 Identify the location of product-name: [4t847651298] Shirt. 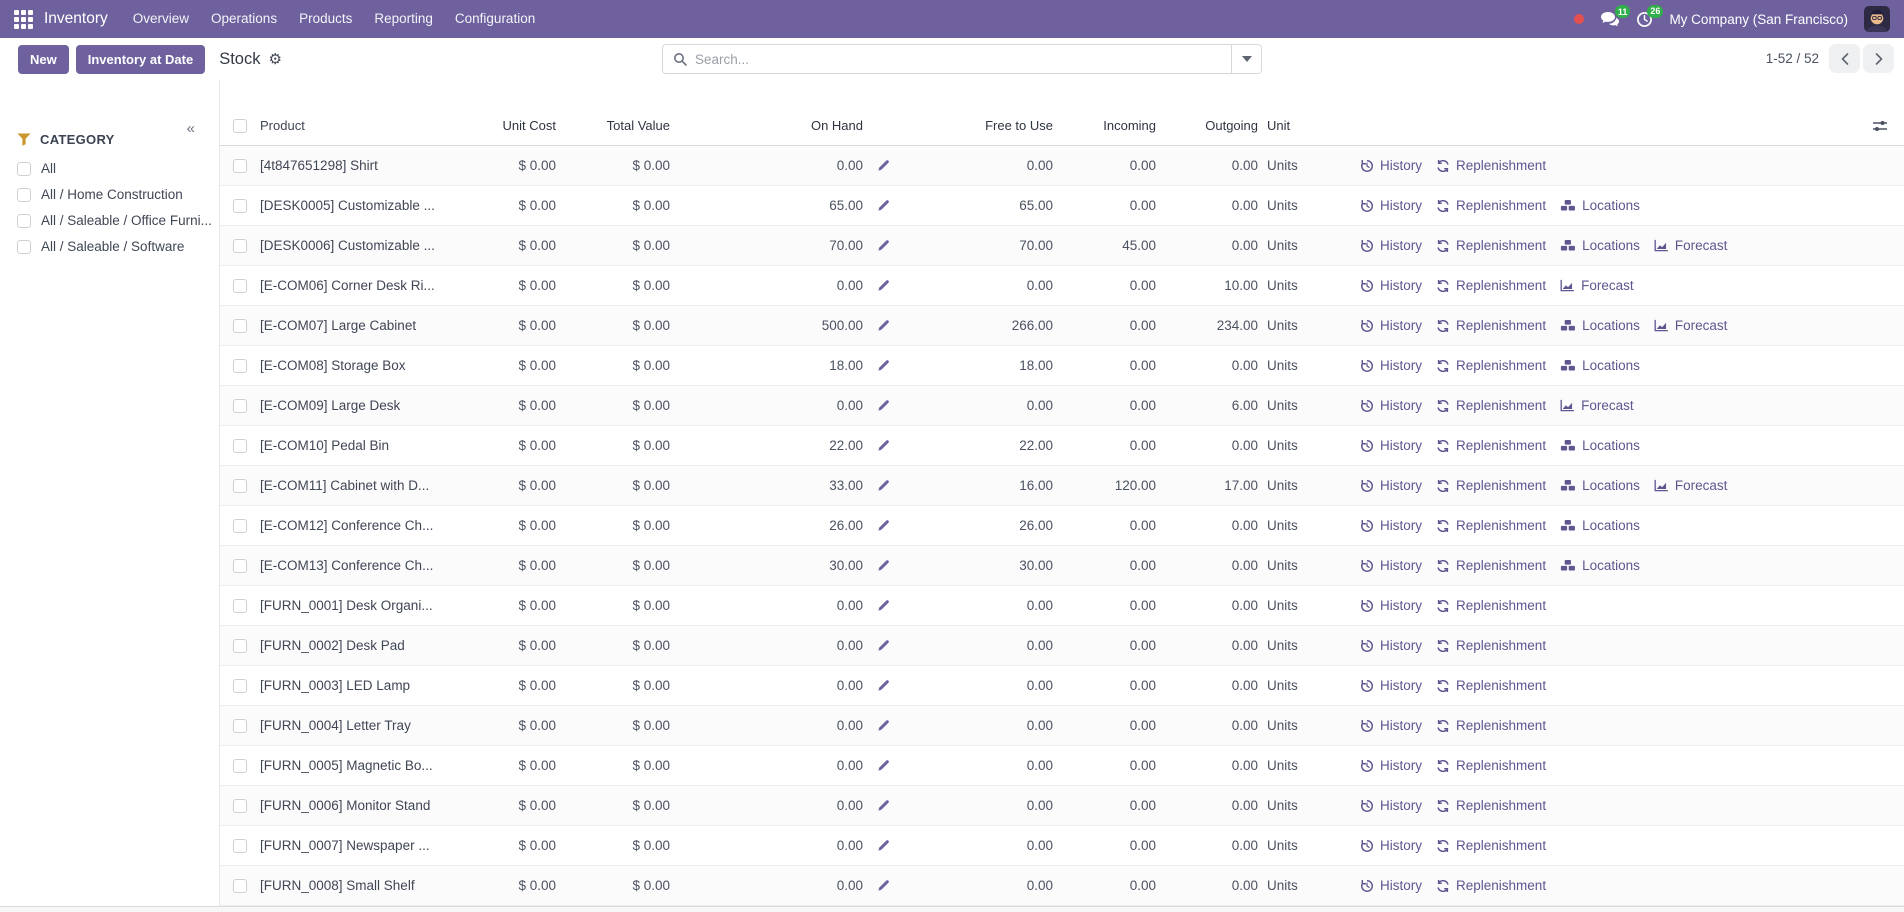
(319, 165).